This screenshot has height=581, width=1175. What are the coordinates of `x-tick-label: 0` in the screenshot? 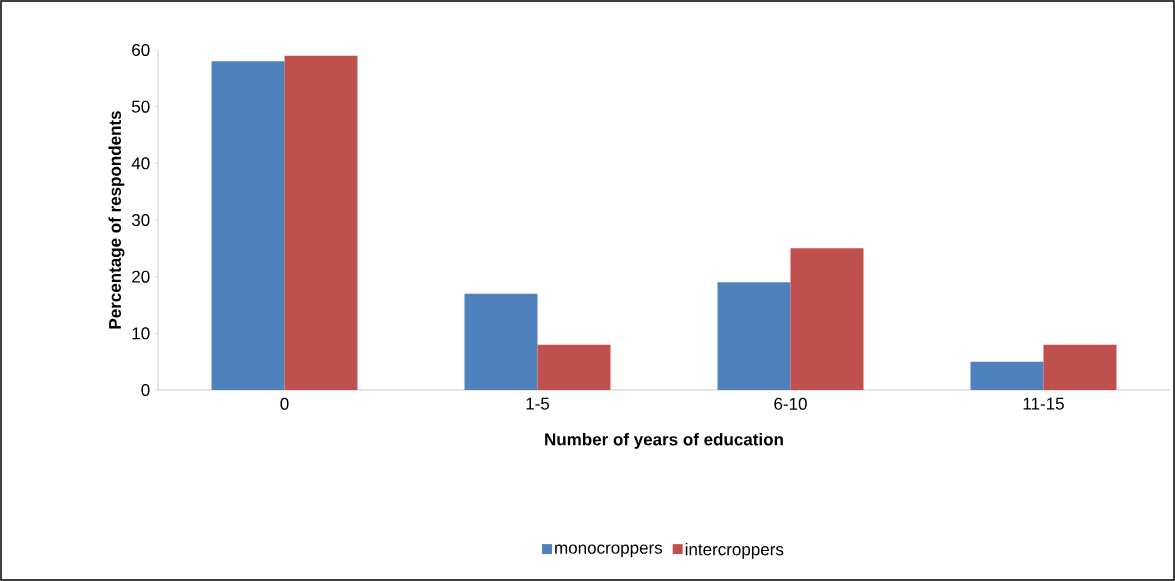 It's located at (284, 403).